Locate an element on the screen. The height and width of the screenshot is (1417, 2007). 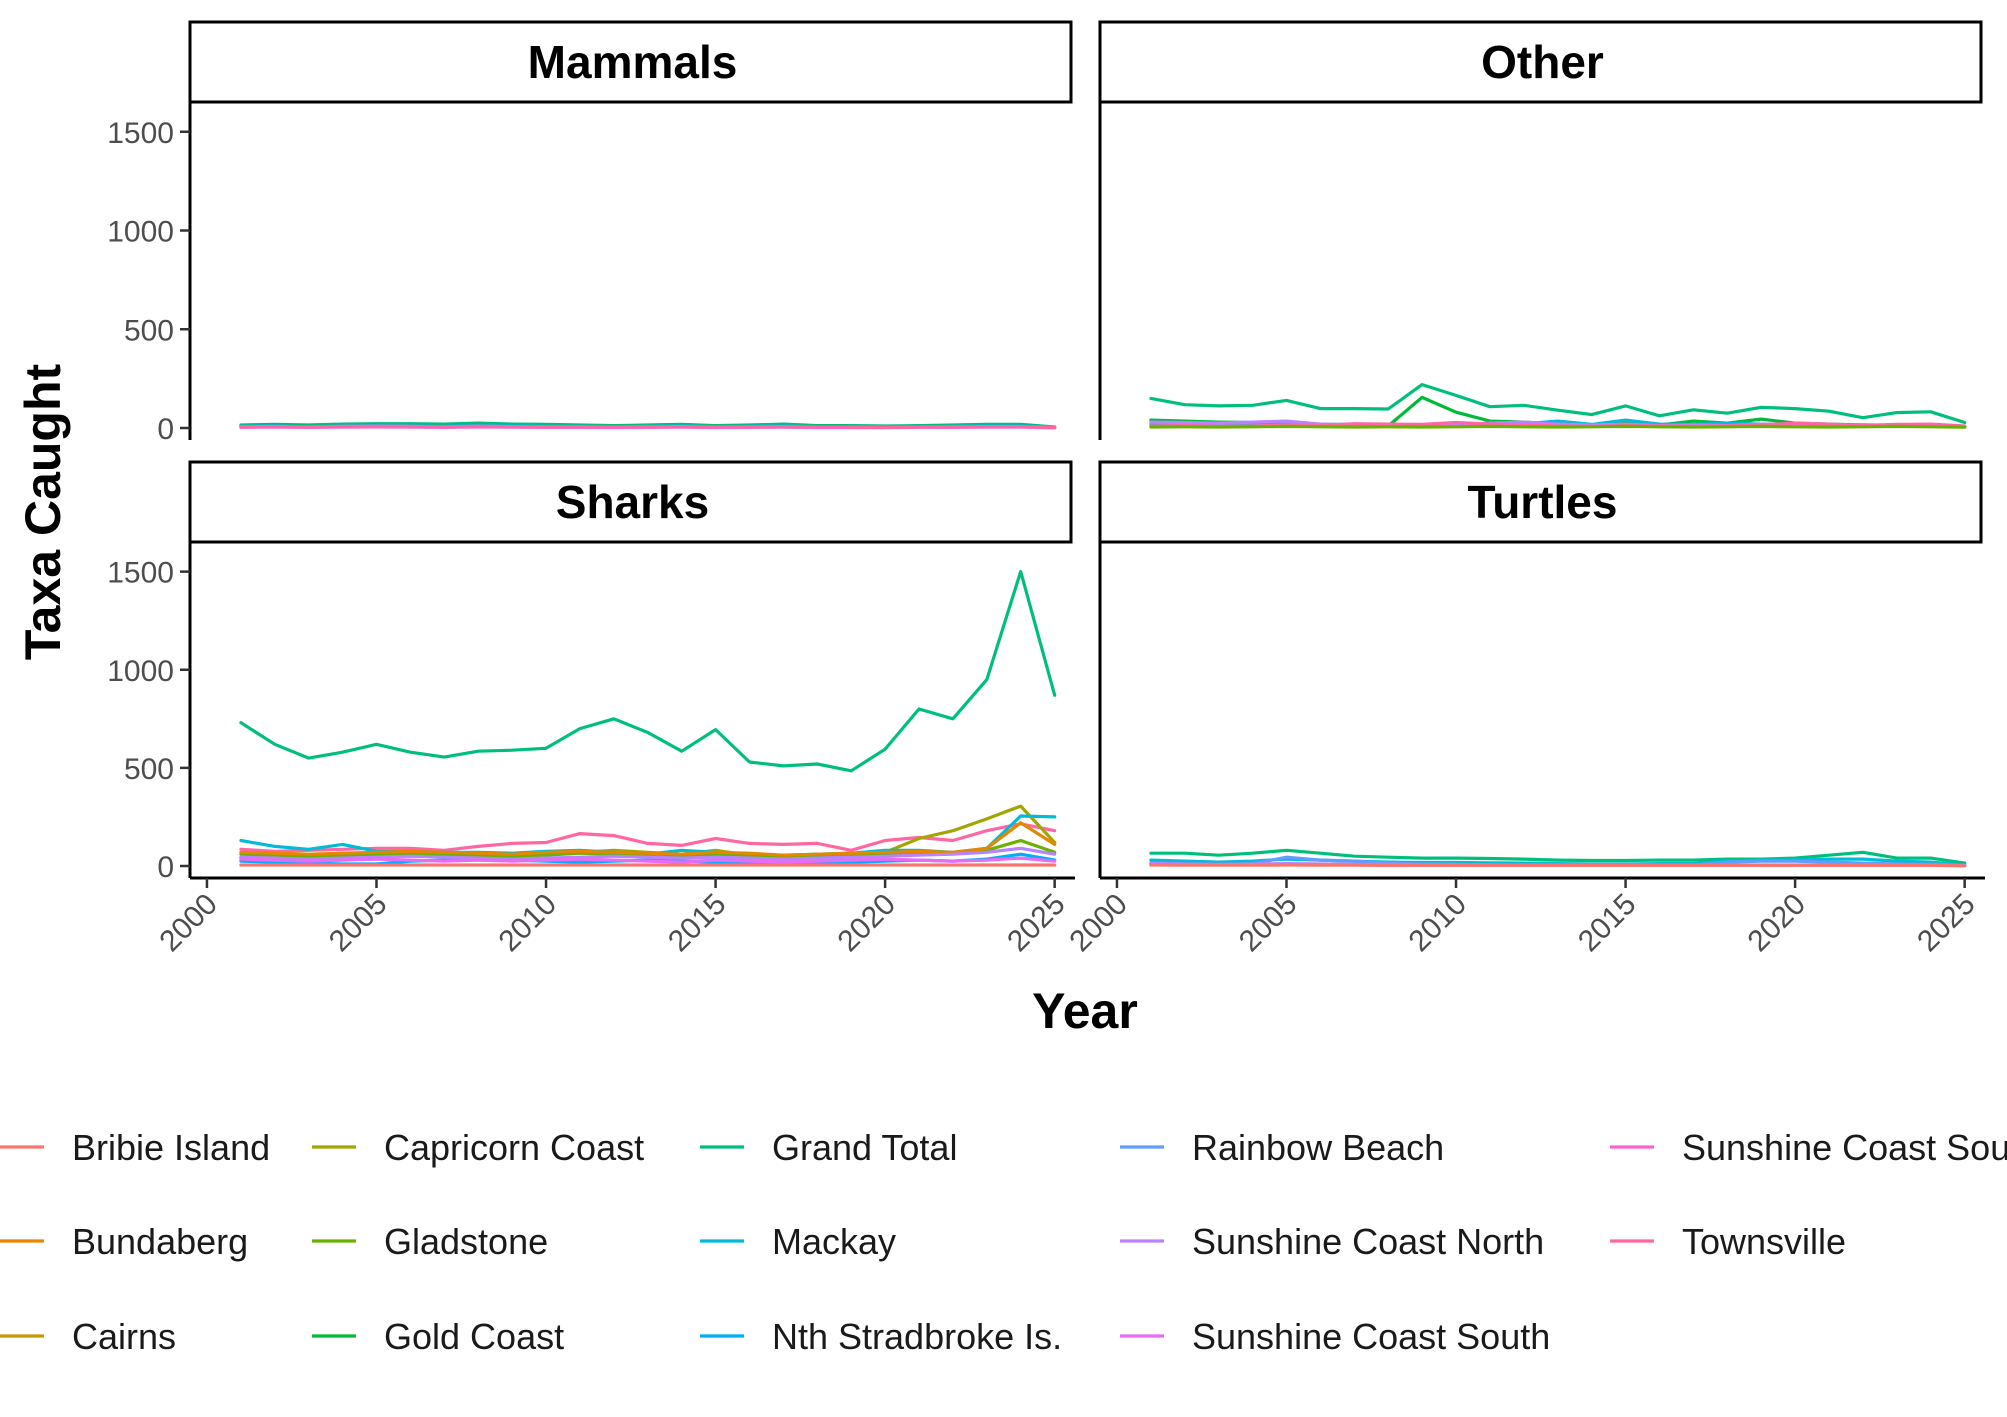
legend-label: Townsville is located at coordinates (1764, 1241).